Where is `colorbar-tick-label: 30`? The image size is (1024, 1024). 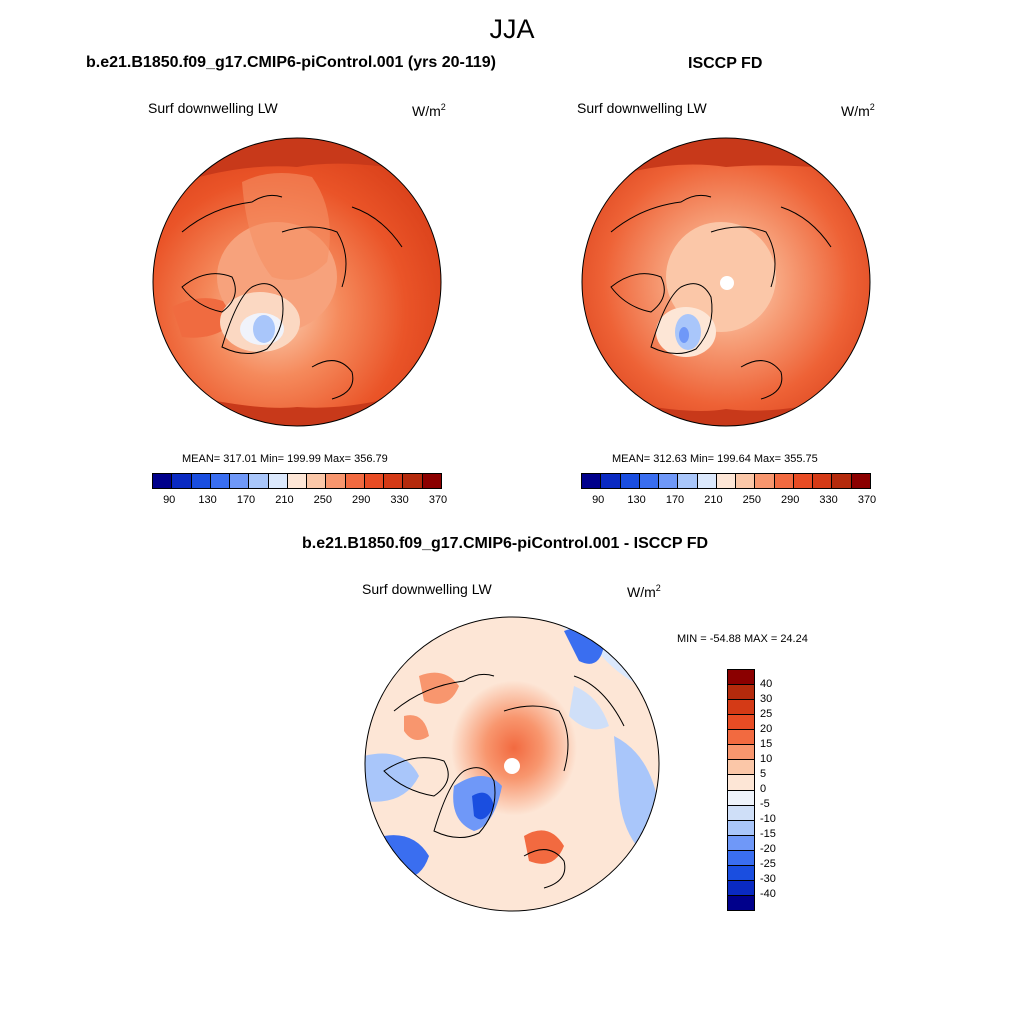
colorbar-tick-label: 30 is located at coordinates (766, 699).